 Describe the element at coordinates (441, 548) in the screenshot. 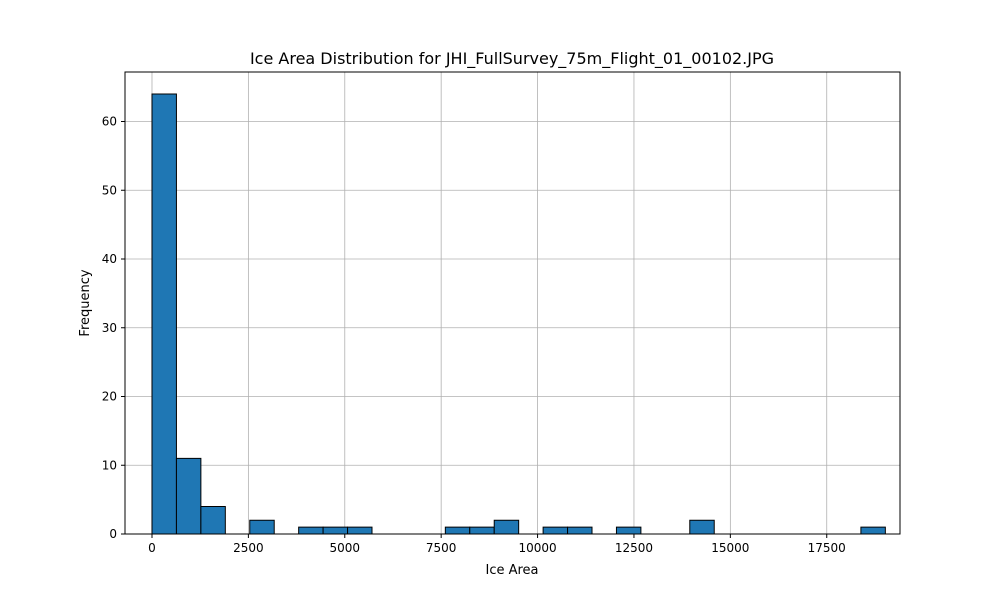

I see `x-tick-label: 7500` at that location.